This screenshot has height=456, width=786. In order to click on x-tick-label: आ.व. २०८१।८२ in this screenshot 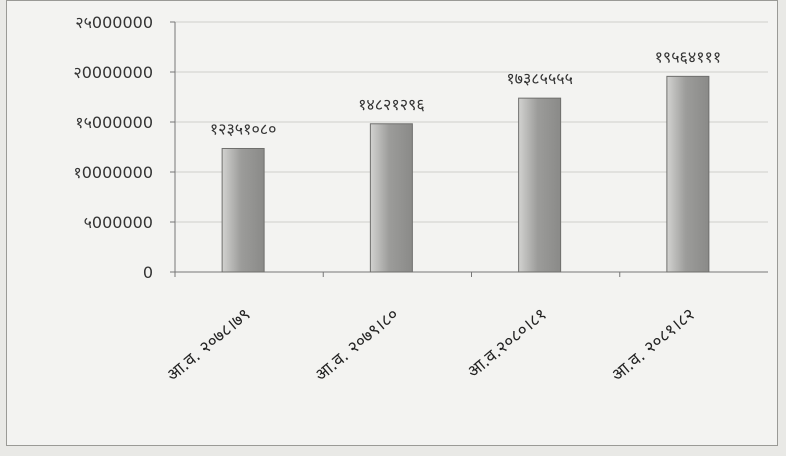, I will do `click(653, 345)`.